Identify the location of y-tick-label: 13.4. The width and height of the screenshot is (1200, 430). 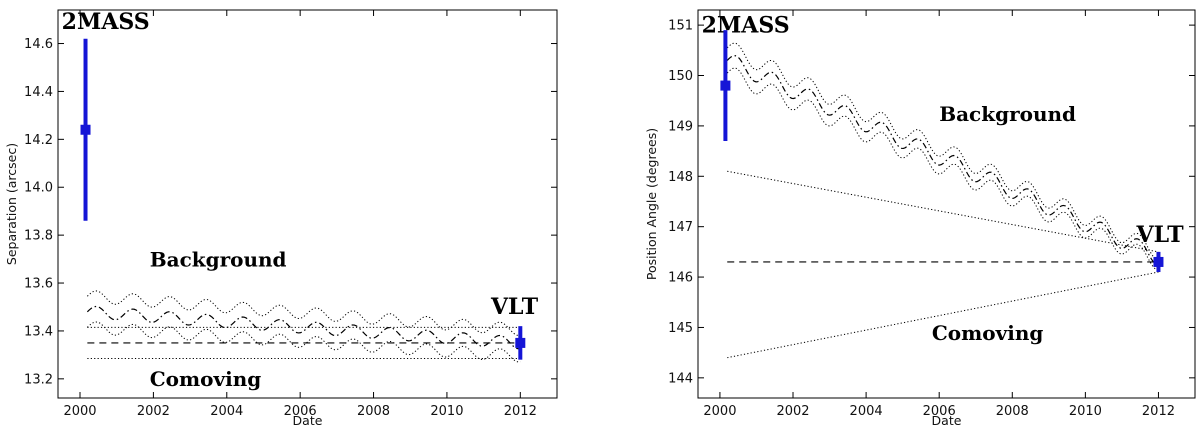
(38, 331).